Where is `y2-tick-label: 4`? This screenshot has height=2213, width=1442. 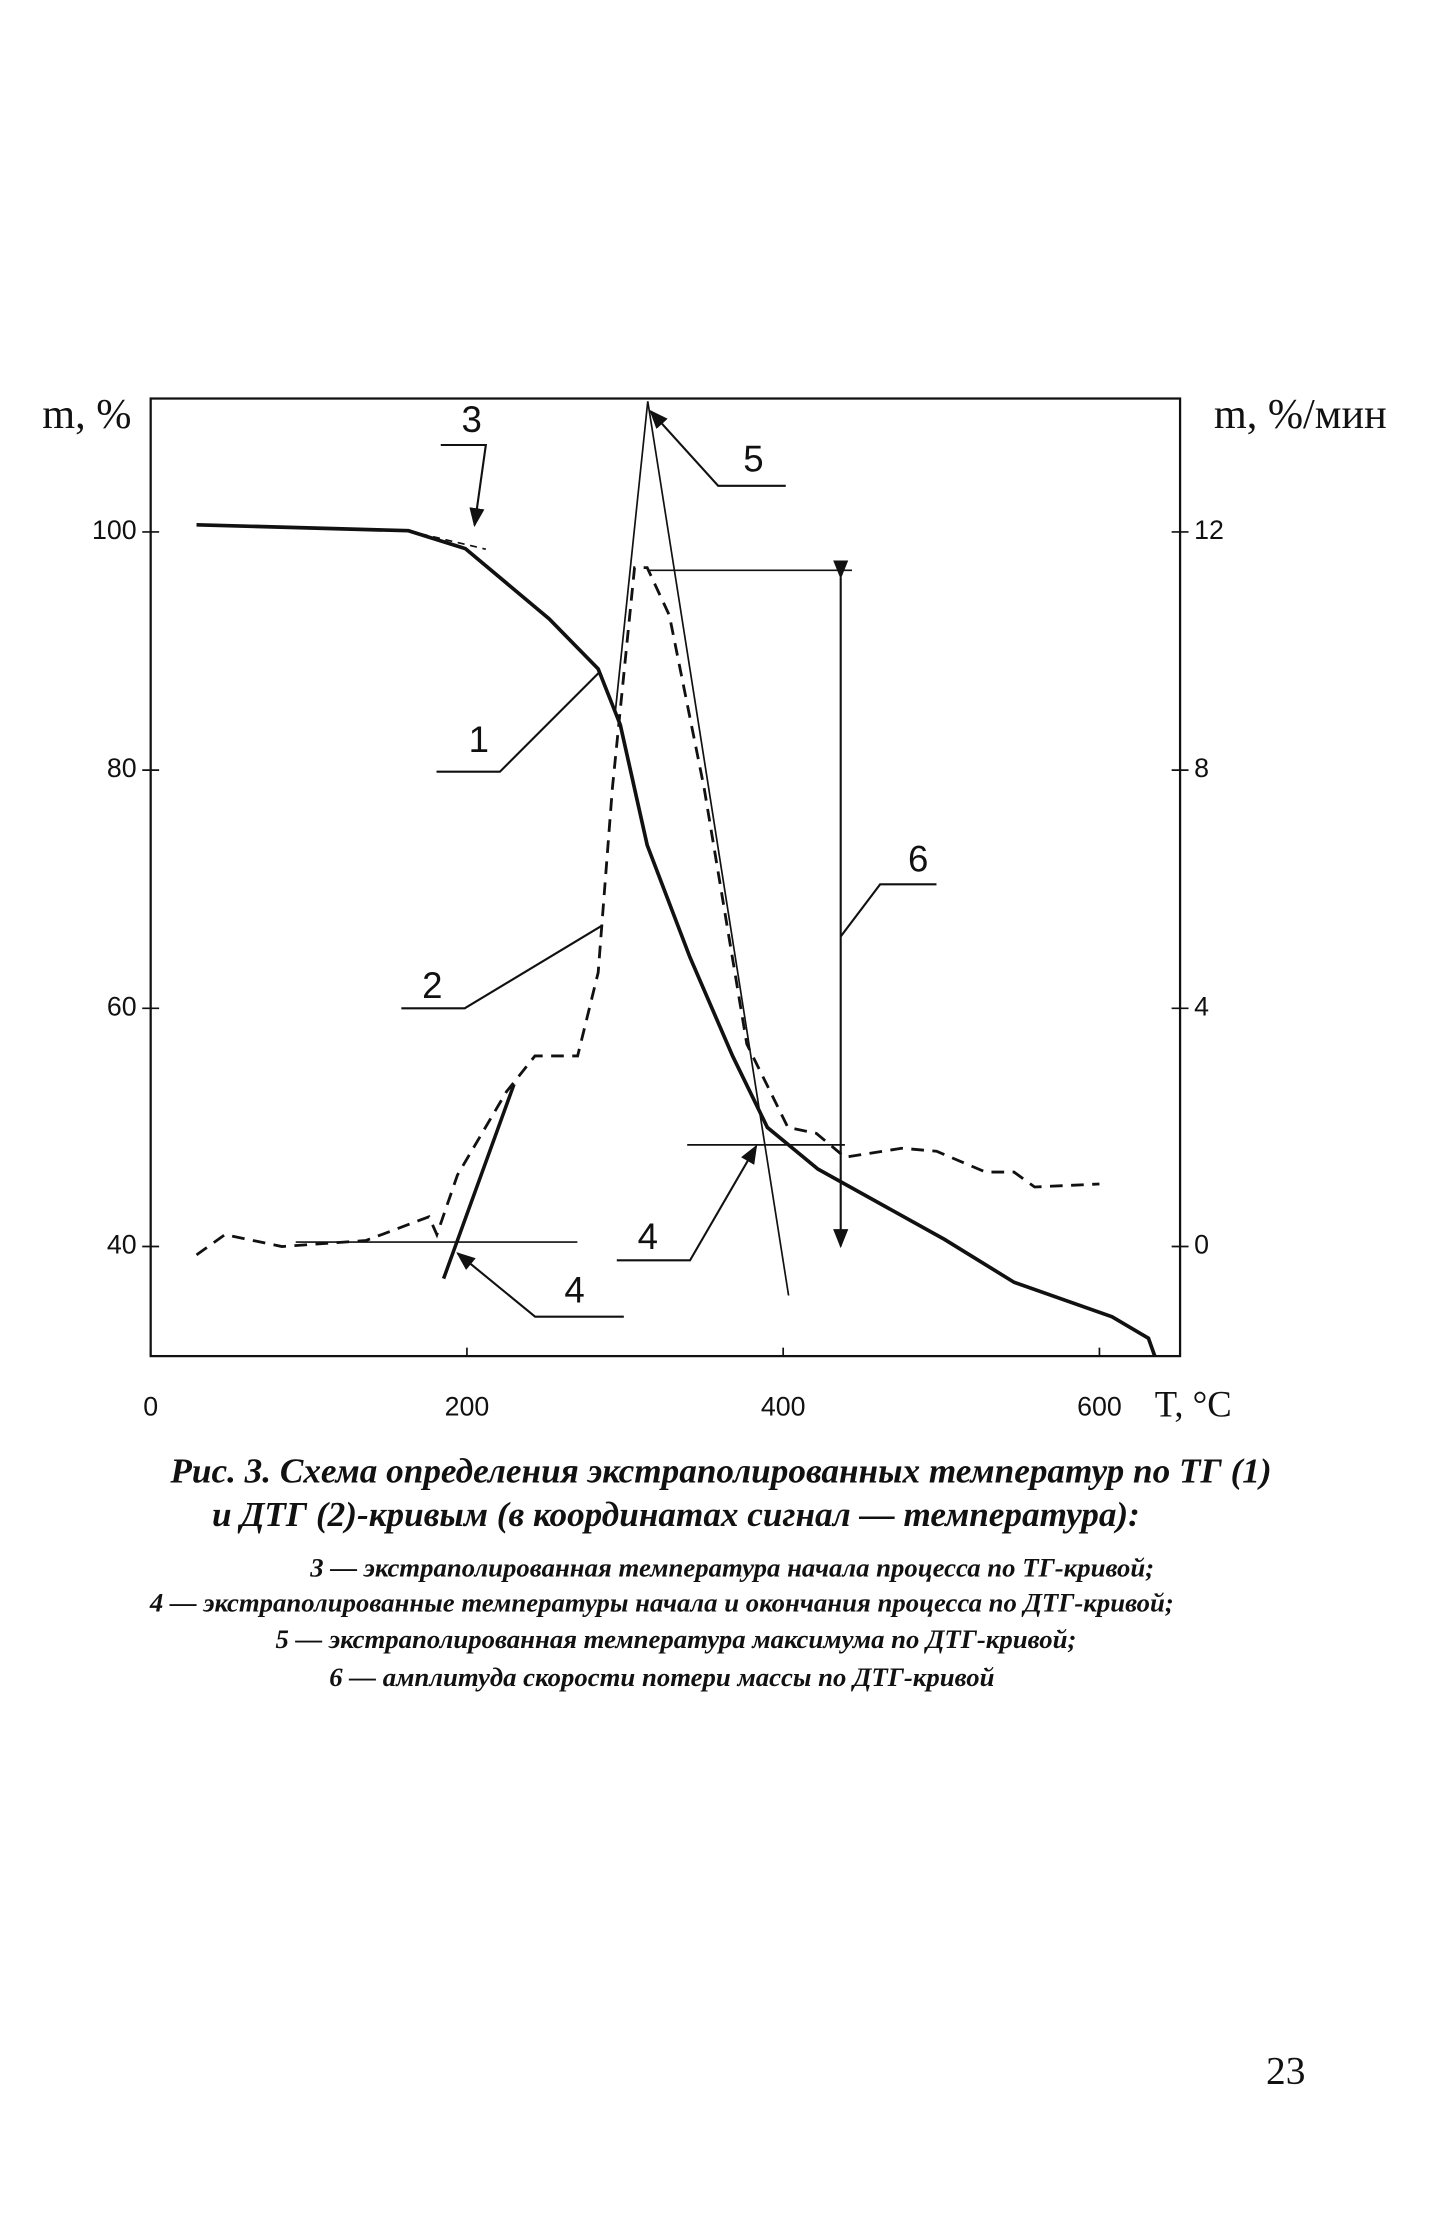 y2-tick-label: 4 is located at coordinates (1201, 1006).